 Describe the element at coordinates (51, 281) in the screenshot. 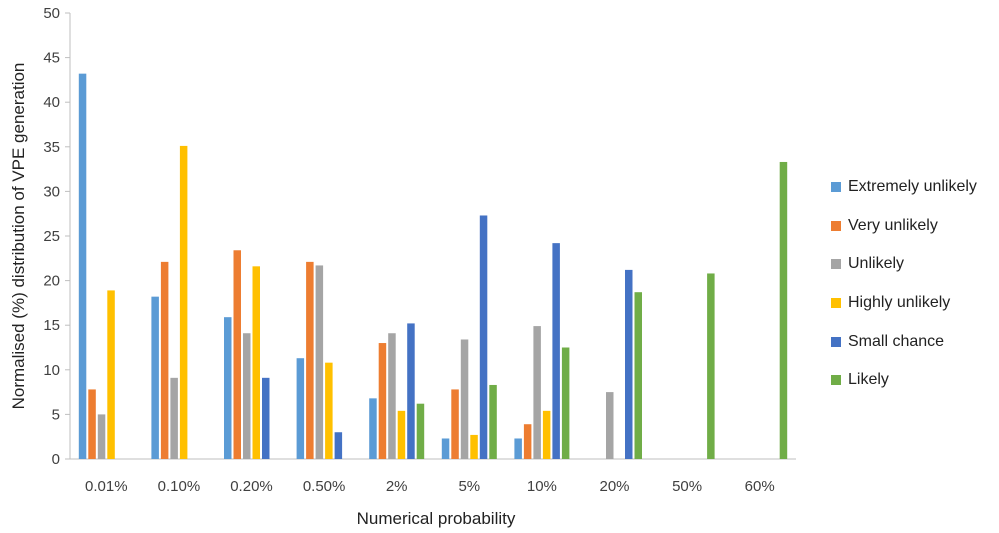

I see `y-tick-label: 20` at that location.